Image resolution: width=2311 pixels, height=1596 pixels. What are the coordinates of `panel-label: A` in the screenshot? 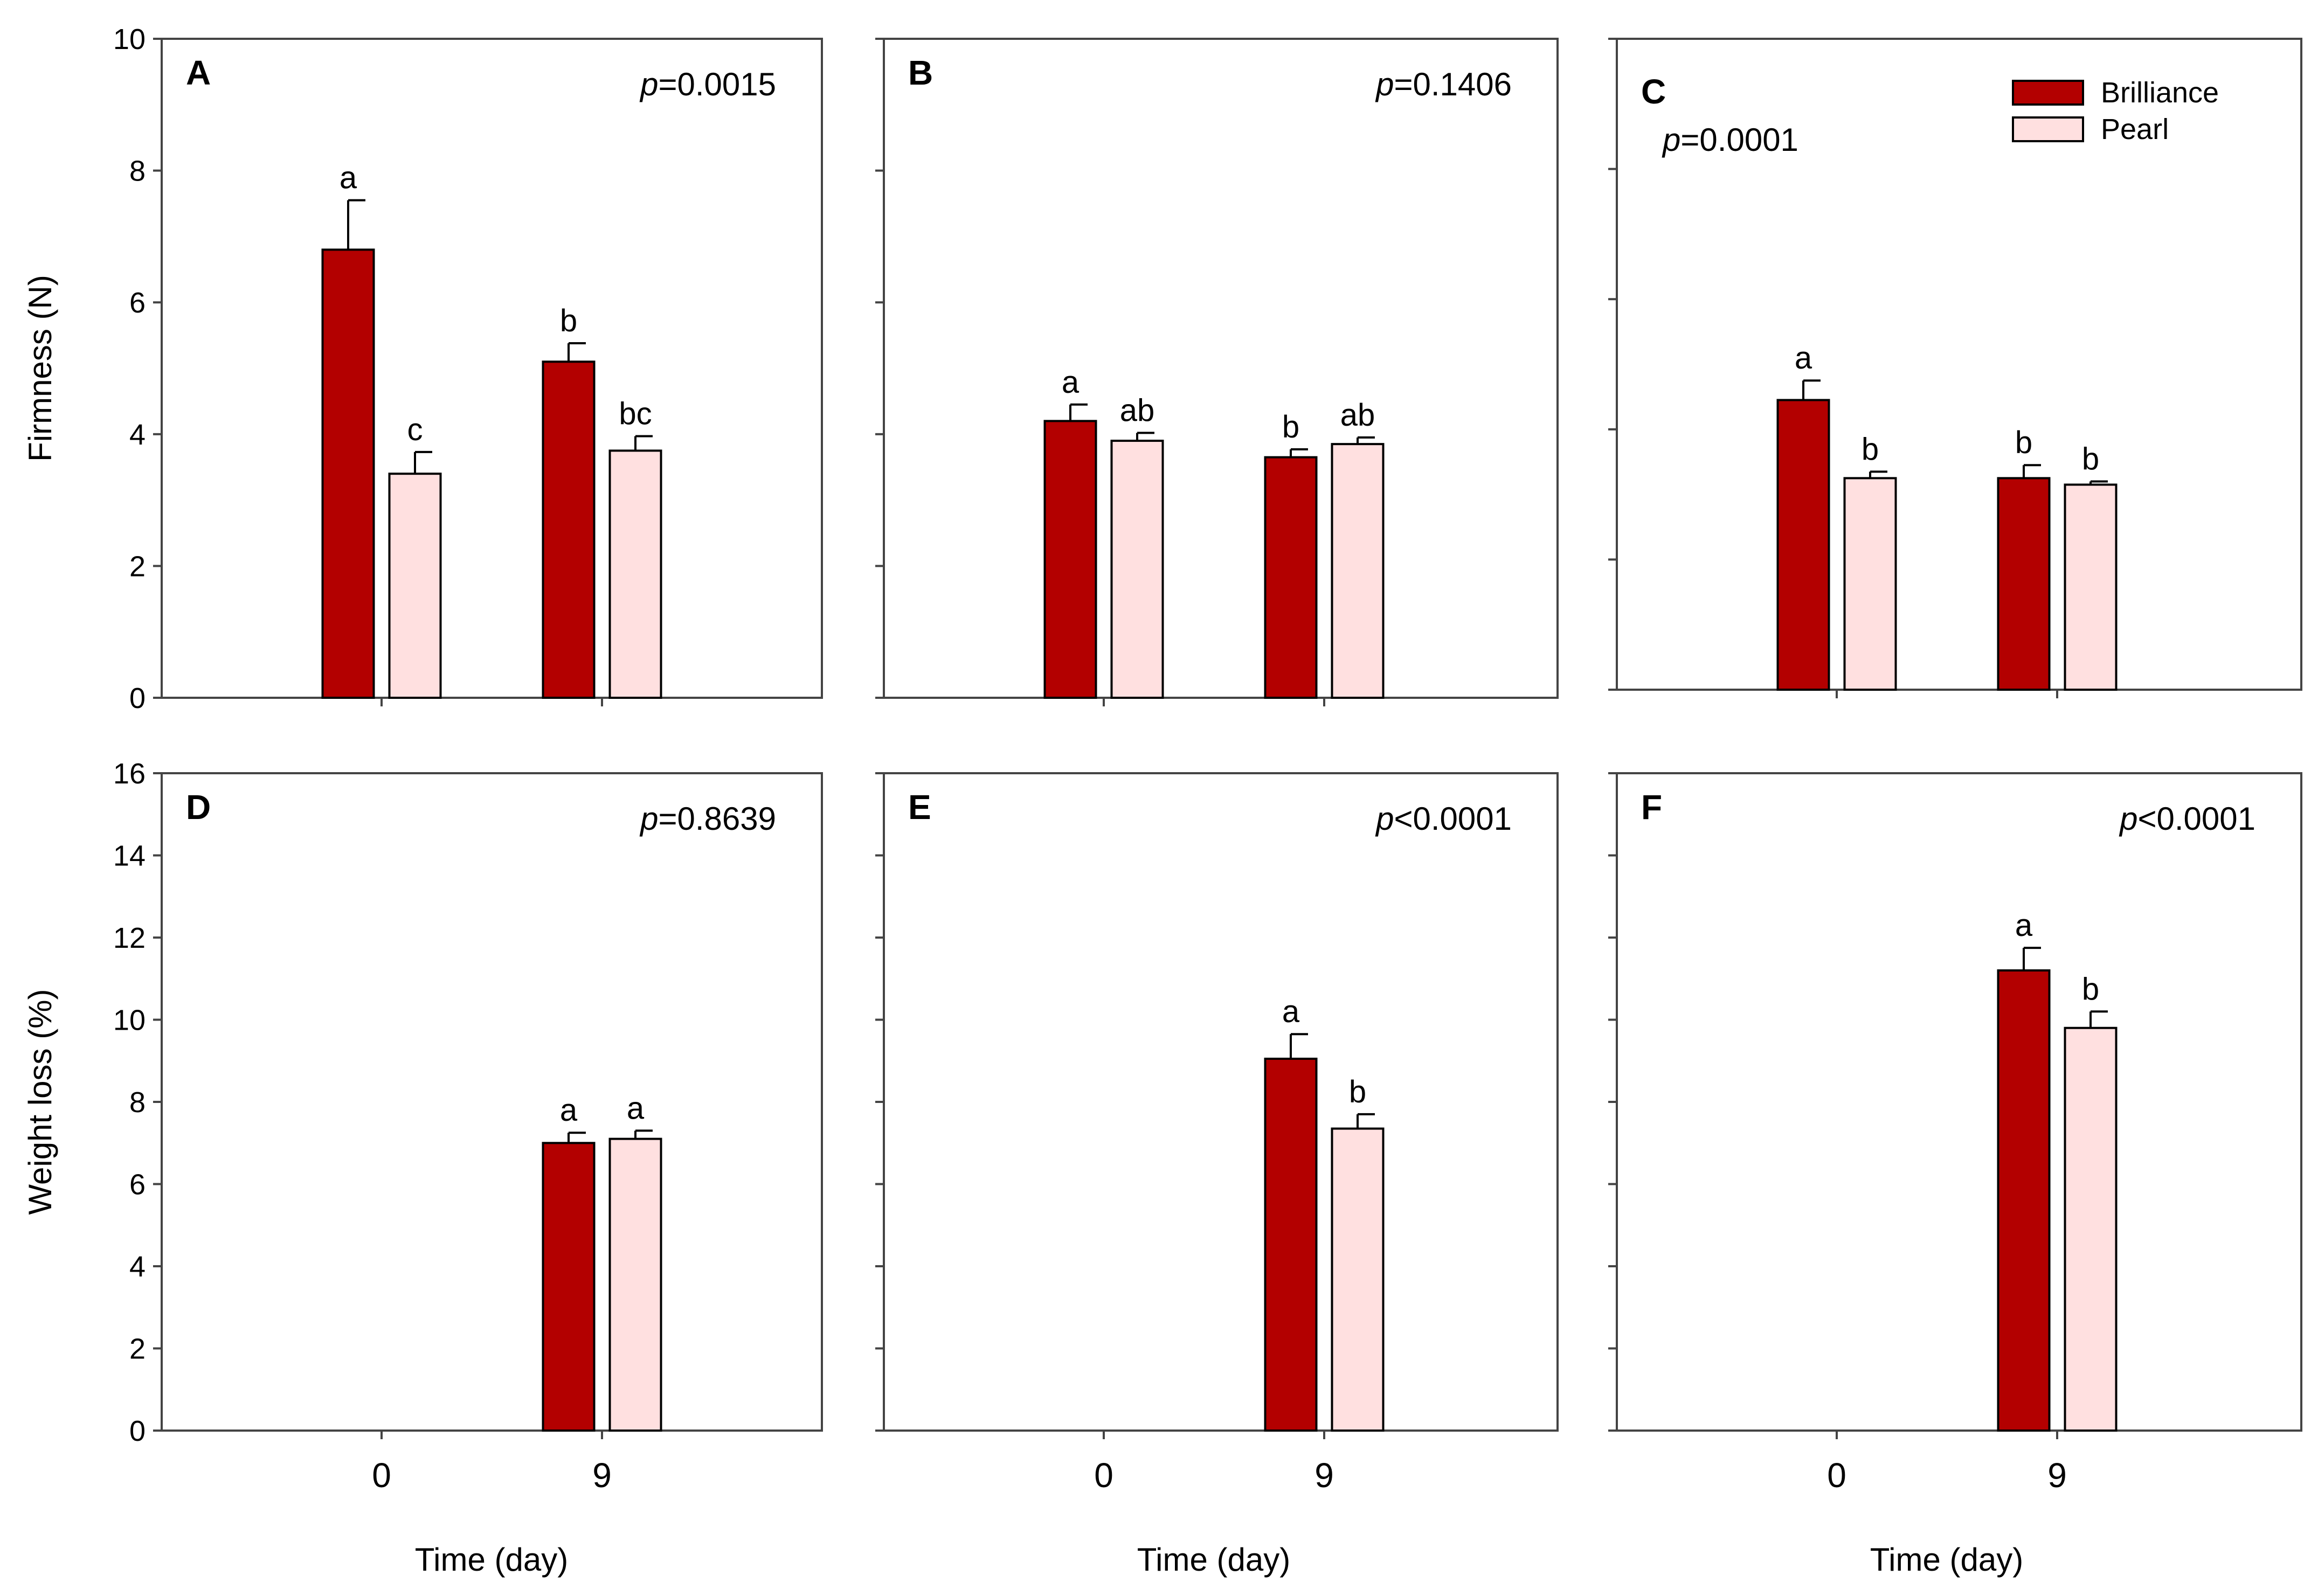 It's located at (198, 72).